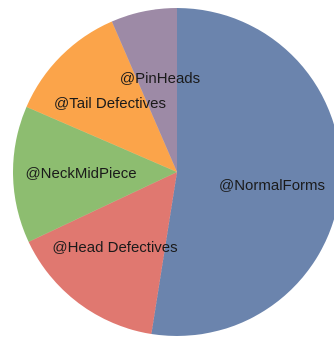  What do you see at coordinates (144, 89) in the screenshot?
I see `pie-slice` at bounding box center [144, 89].